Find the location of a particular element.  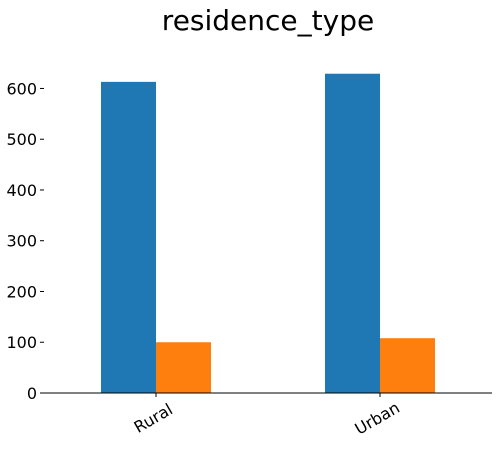

y-tick-label: 600 is located at coordinates (21, 88).